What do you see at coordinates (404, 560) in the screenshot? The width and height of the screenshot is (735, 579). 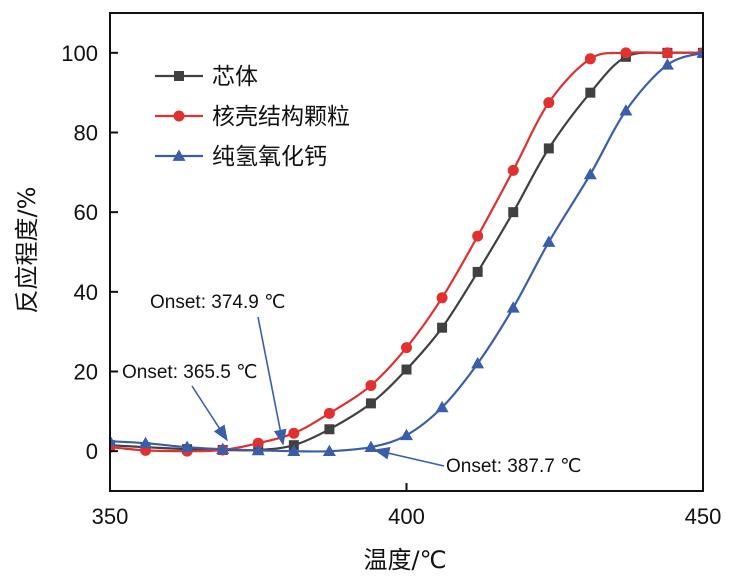 I see `x-axis-title: 温度/℃` at bounding box center [404, 560].